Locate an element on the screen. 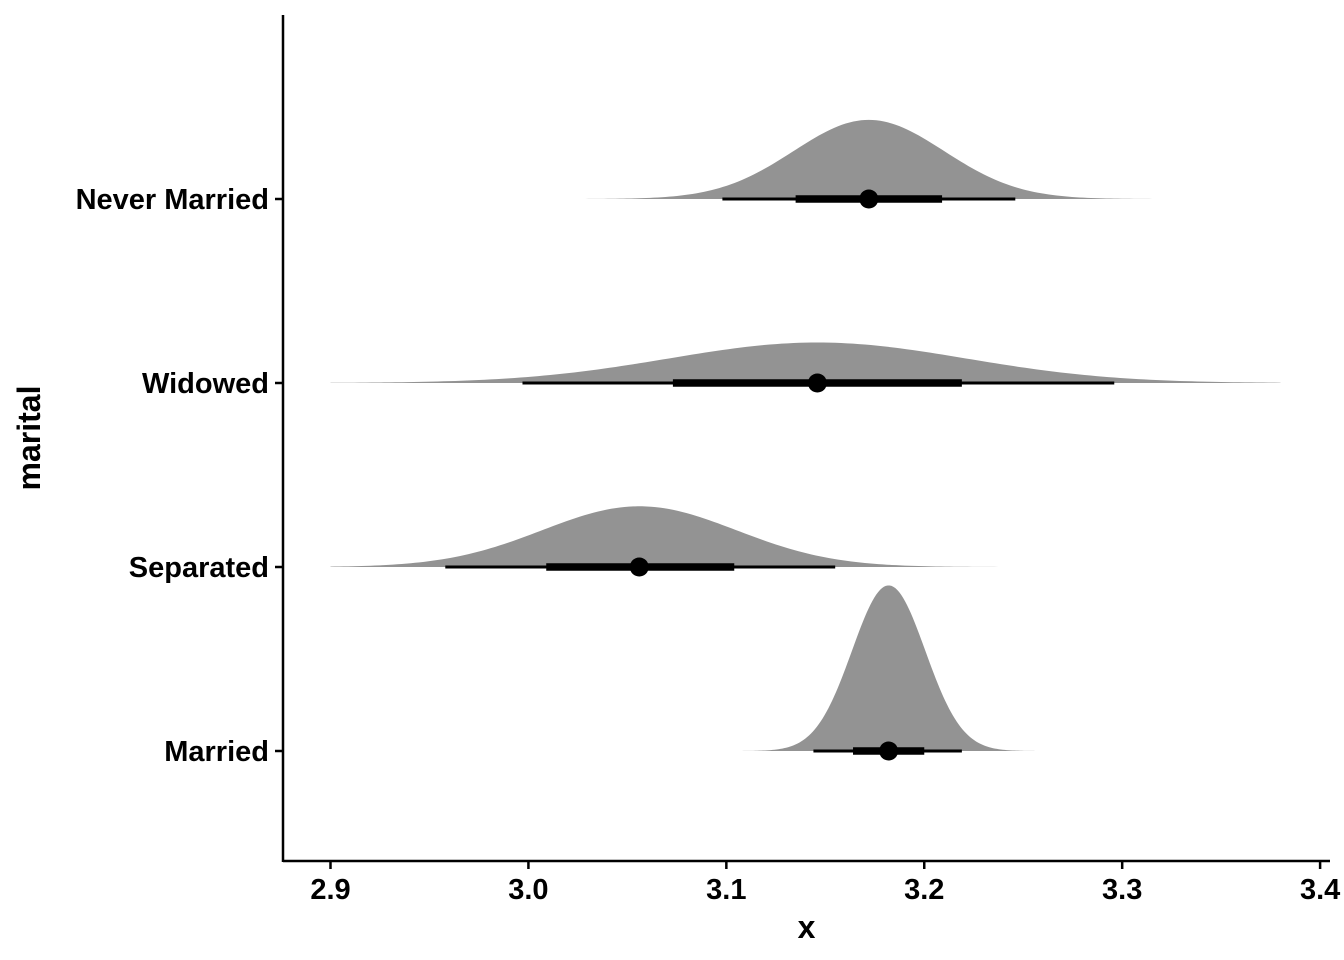  x-axis-title: x is located at coordinates (807, 927).